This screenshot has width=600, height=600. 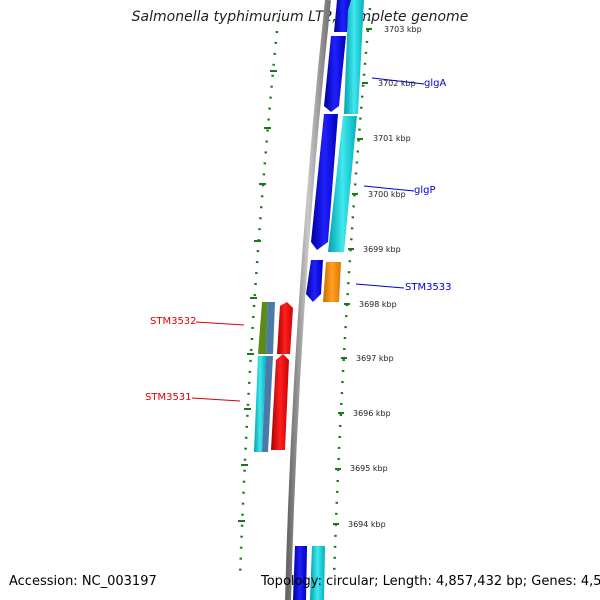 I want to click on gene-label-glgP: glgP, so click(x=425, y=190).